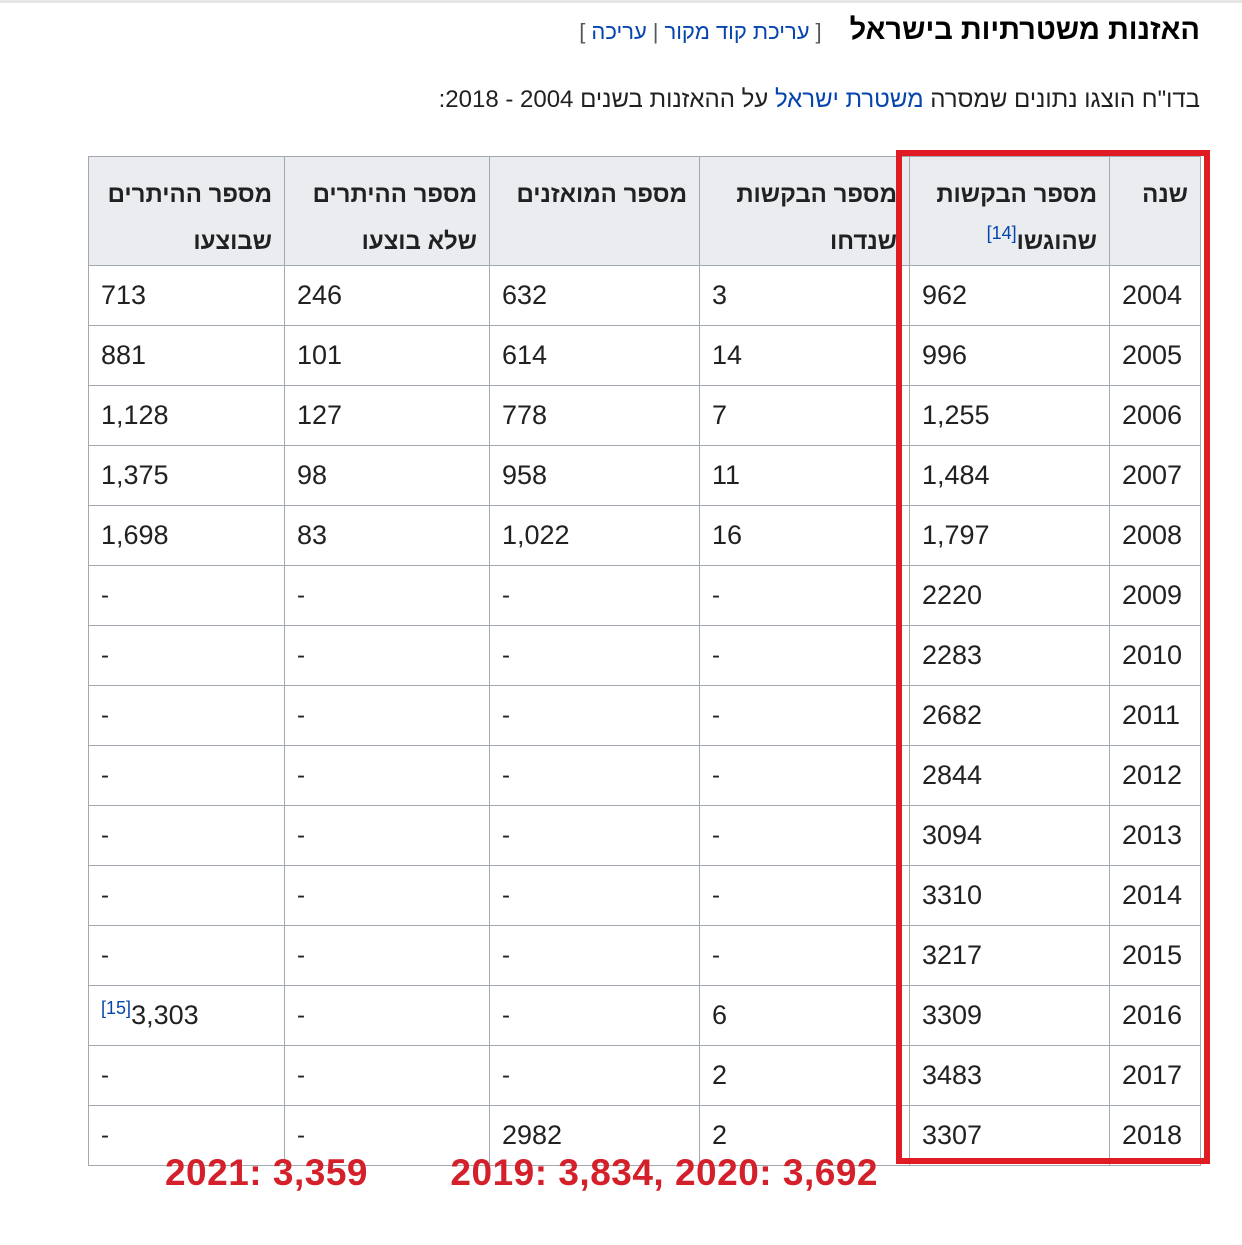 This screenshot has height=1245, width=1242. Describe the element at coordinates (1024, 30) in the screenshot. I see `section-title: האזנות משטרתיות בישראל` at that location.